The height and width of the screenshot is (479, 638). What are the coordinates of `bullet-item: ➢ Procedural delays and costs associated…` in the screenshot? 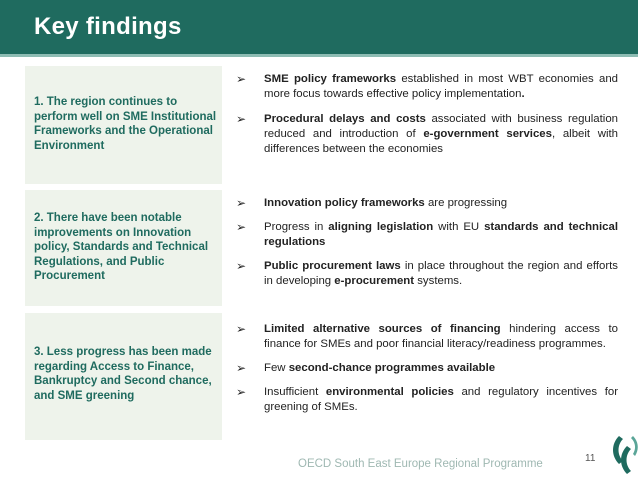 It's located at (427, 134).